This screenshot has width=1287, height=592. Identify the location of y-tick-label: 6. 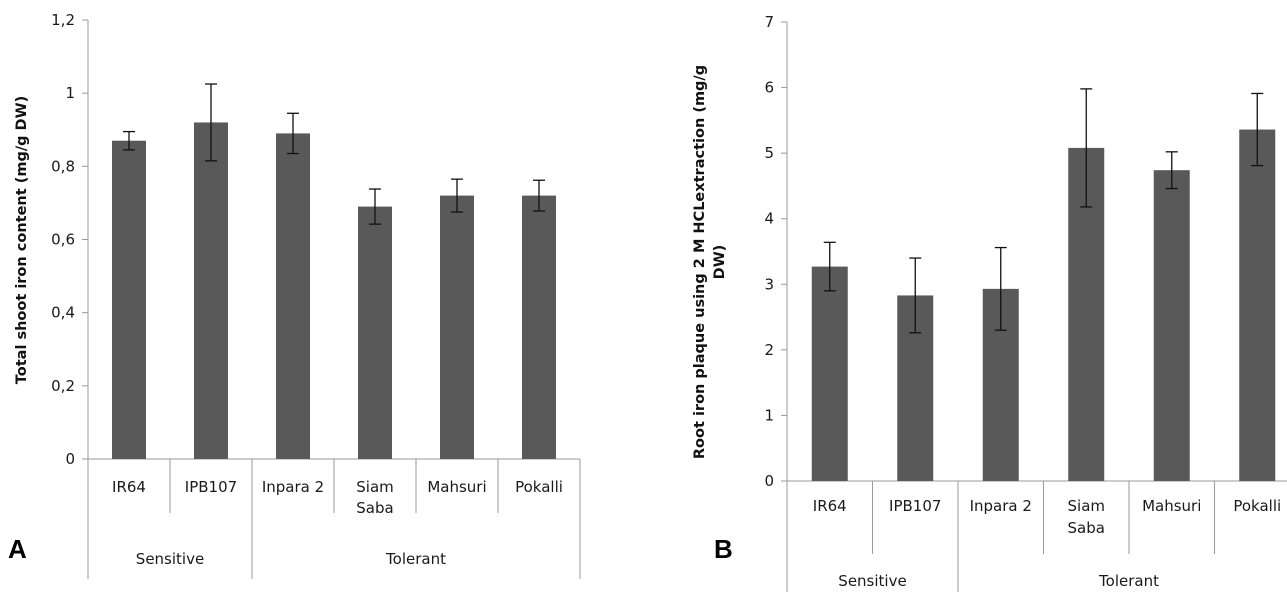
(769, 88).